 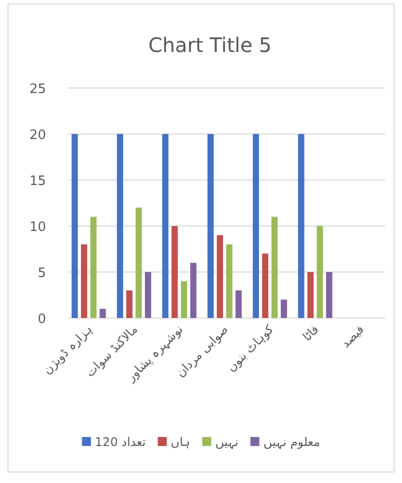 What do you see at coordinates (352, 336) in the screenshot?
I see `x-tick-label: فیصد` at bounding box center [352, 336].